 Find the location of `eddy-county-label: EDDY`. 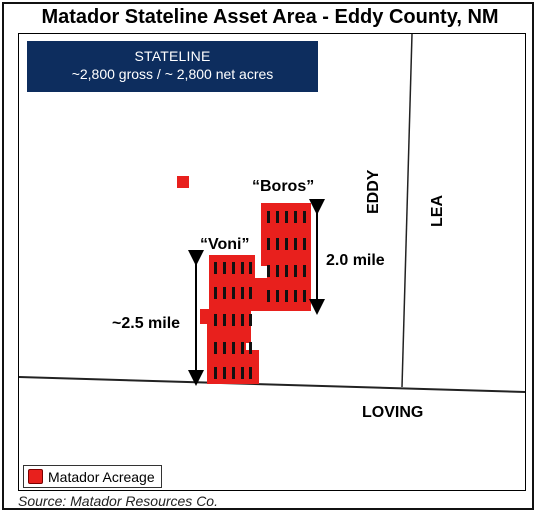

eddy-county-label: EDDY is located at coordinates (373, 191).